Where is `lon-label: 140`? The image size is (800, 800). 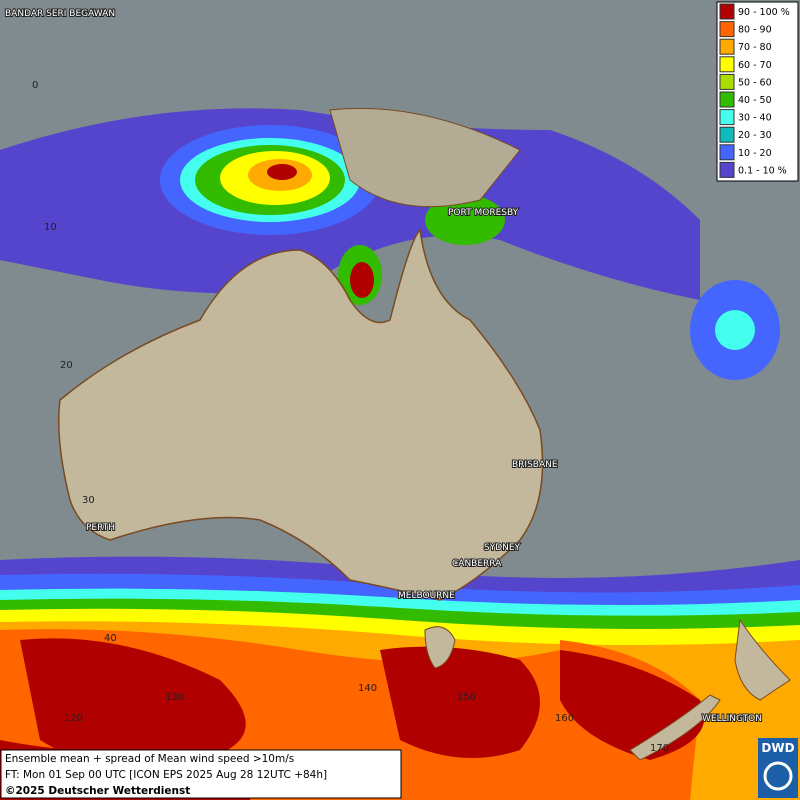
lon-label: 140 is located at coordinates (367, 688).